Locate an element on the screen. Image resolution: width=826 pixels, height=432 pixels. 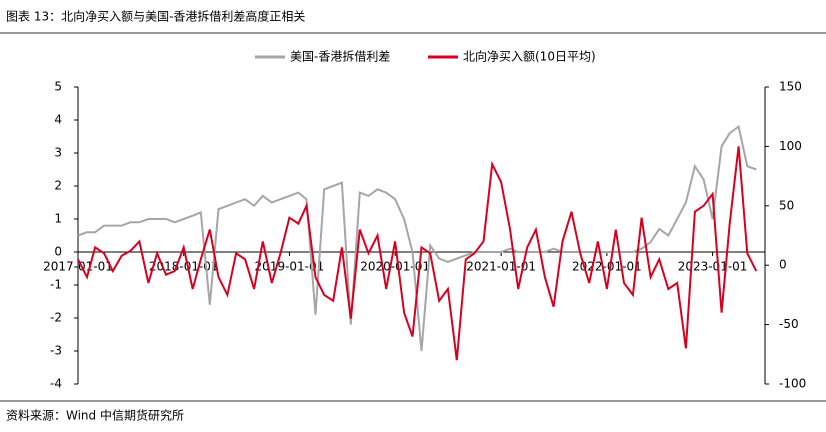
y-tick-label: -3 is located at coordinates (56, 351).